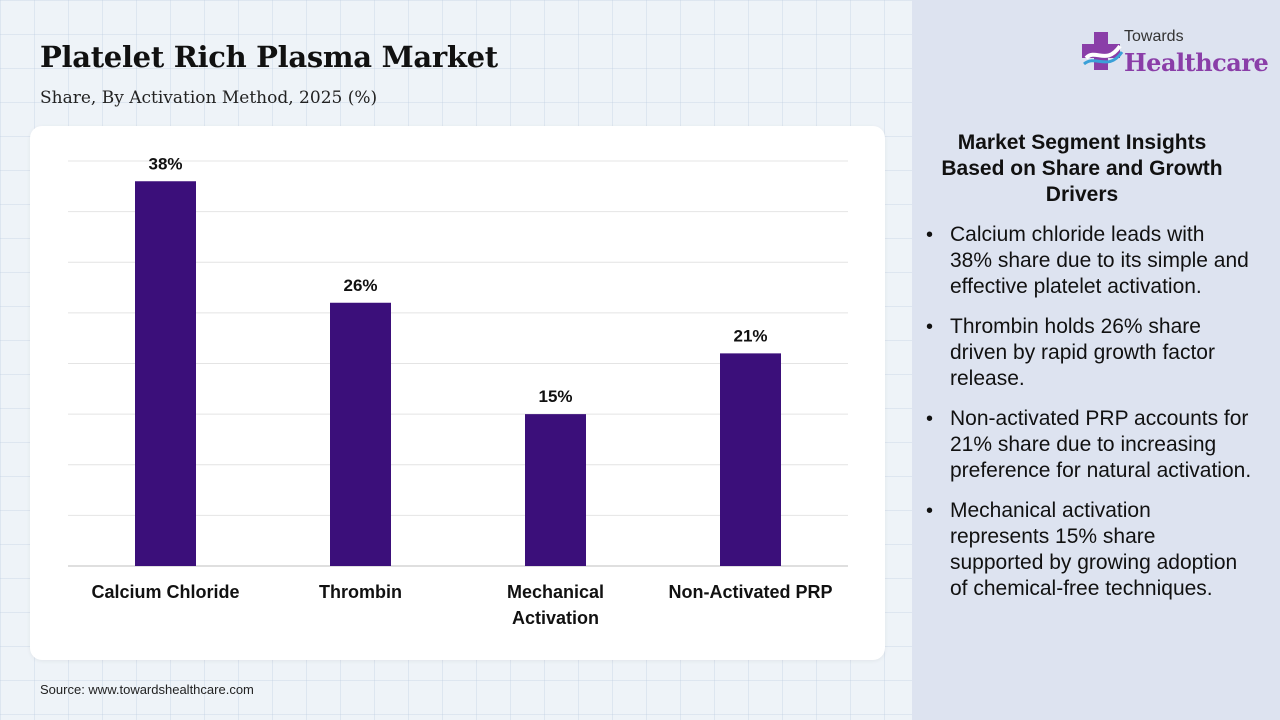 The image size is (1280, 720). I want to click on category-label: Thrombin, so click(360, 592).